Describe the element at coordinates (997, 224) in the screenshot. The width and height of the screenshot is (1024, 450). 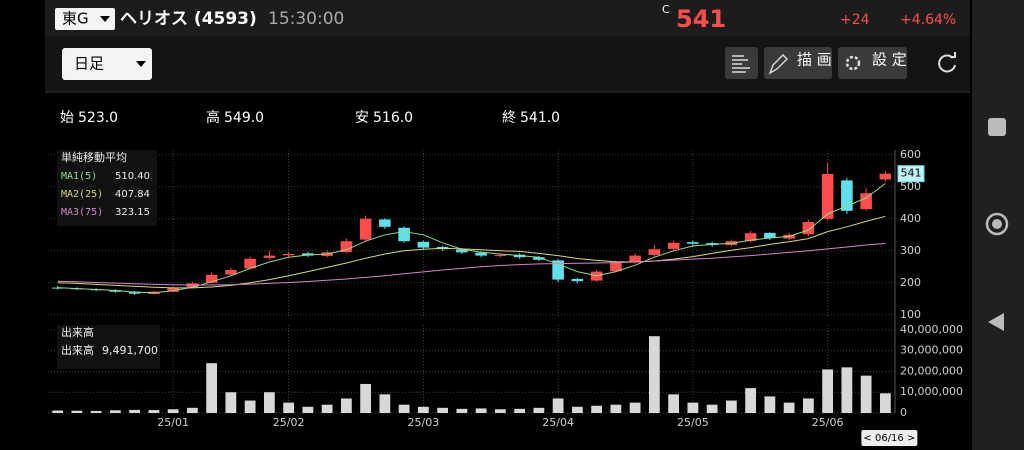
I see `home-button` at that location.